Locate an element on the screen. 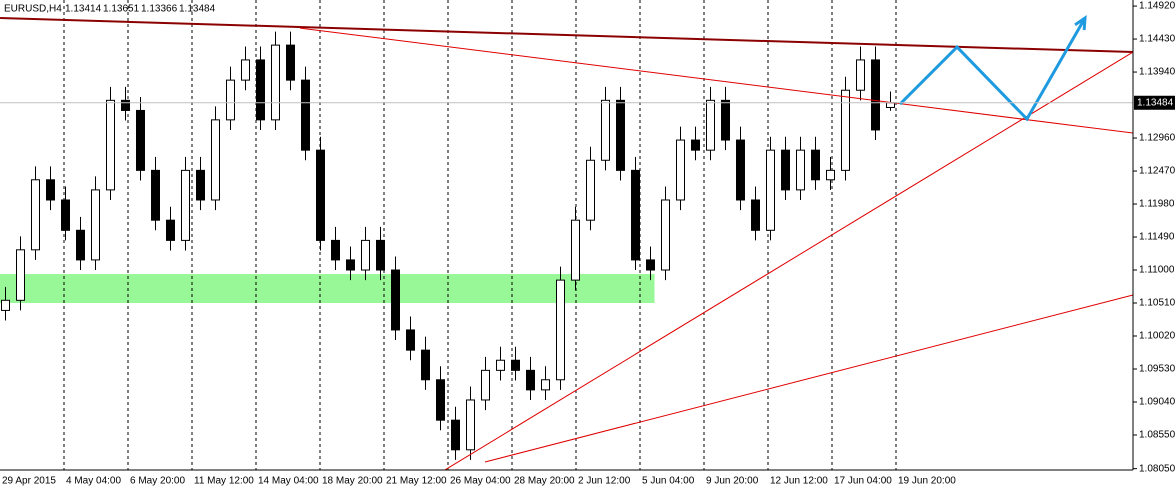 Image resolution: width=1175 pixels, height=491 pixels. x-tick-label: 11 May 12:00 is located at coordinates (224, 481).